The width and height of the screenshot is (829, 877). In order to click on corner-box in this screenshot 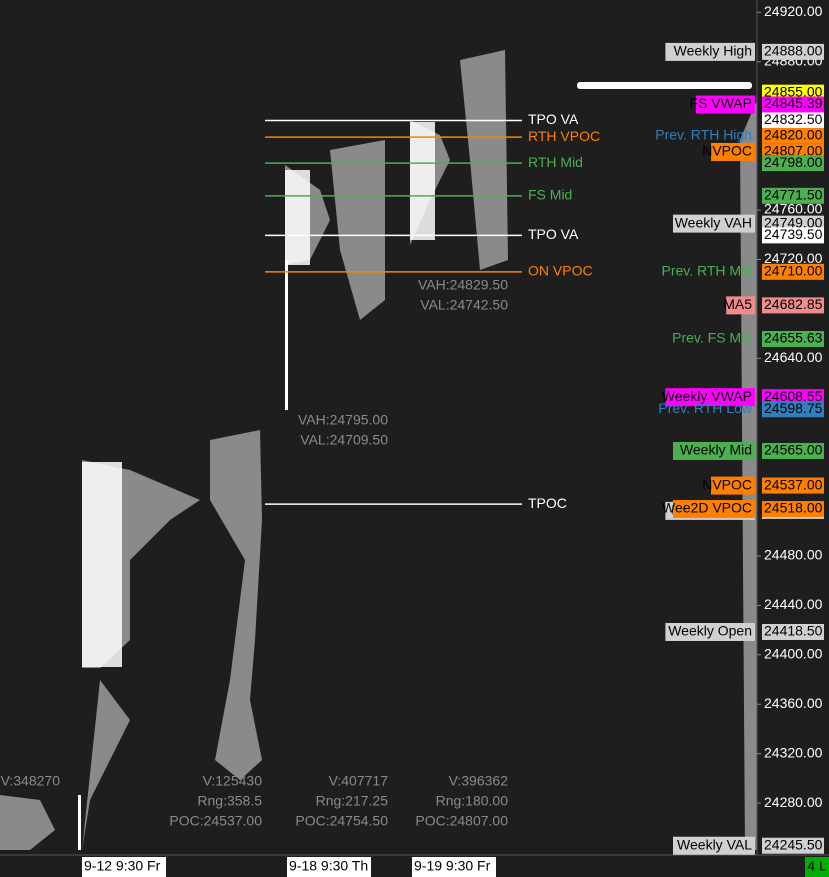, I will do `click(817, 867)`.